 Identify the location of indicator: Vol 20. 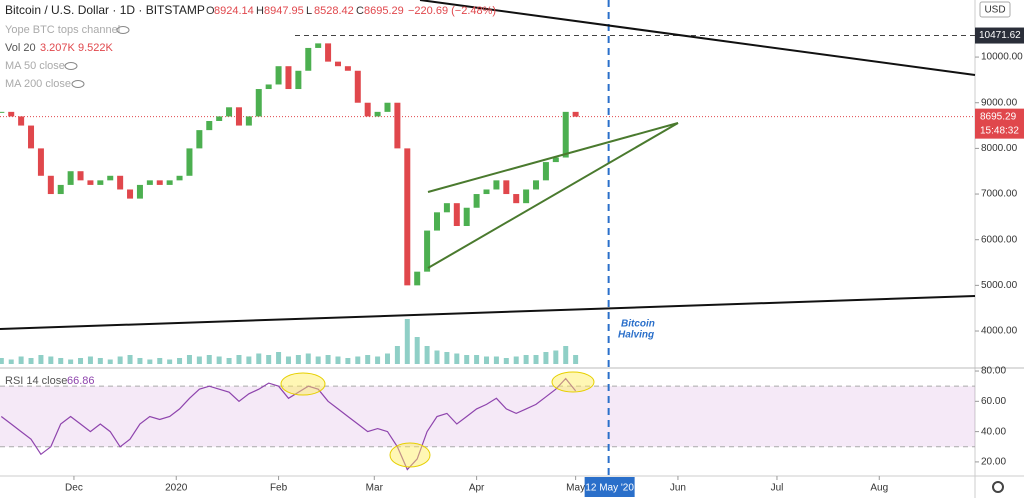
(20, 48).